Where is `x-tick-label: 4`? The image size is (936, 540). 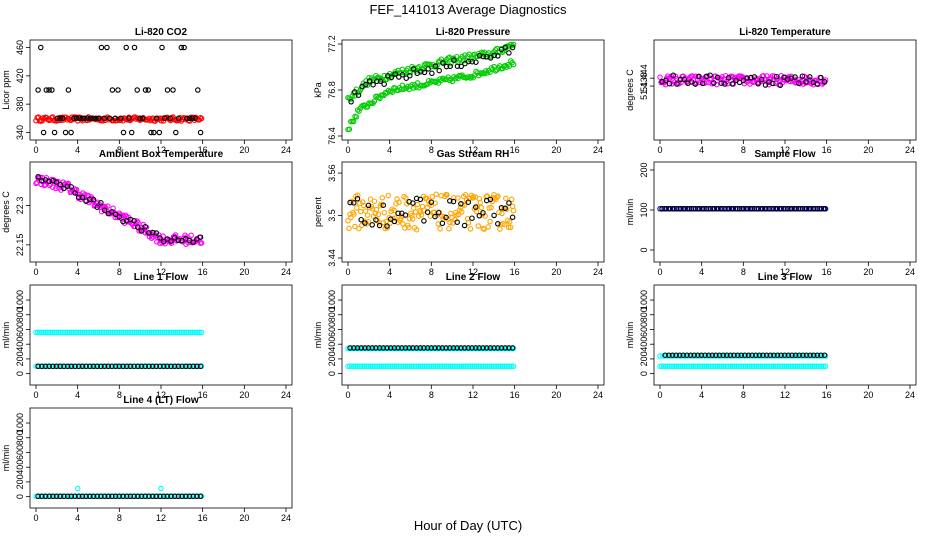 x-tick-label: 4 is located at coordinates (389, 395).